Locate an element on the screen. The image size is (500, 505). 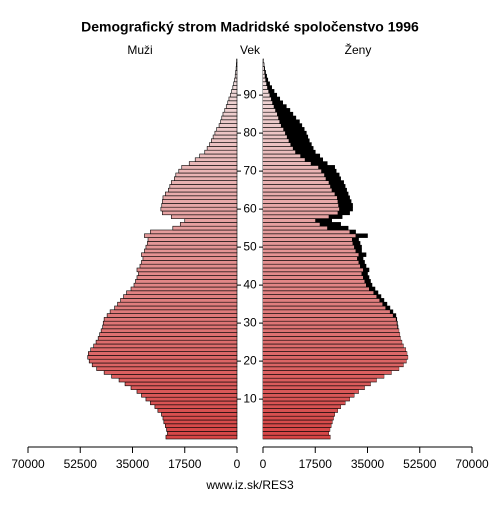
x-tick-label: 52500 is located at coordinates (81, 464).